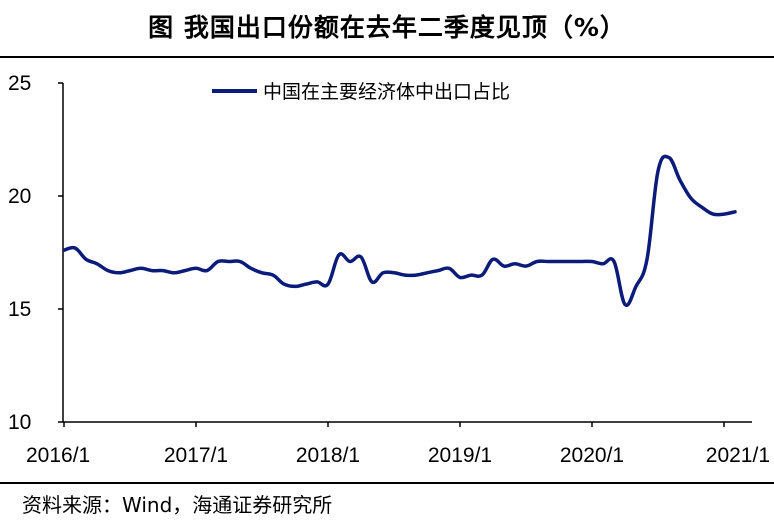 The width and height of the screenshot is (774, 524). What do you see at coordinates (460, 455) in the screenshot?
I see `x-tick-label: 2019/1` at bounding box center [460, 455].